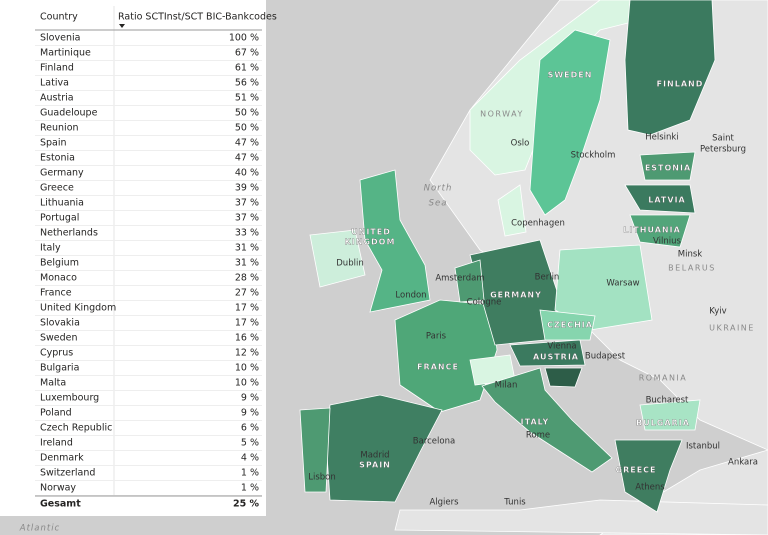 This screenshot has width=768, height=535. Describe the element at coordinates (250, 458) in the screenshot. I see `ratio-cell: 4 %` at that location.